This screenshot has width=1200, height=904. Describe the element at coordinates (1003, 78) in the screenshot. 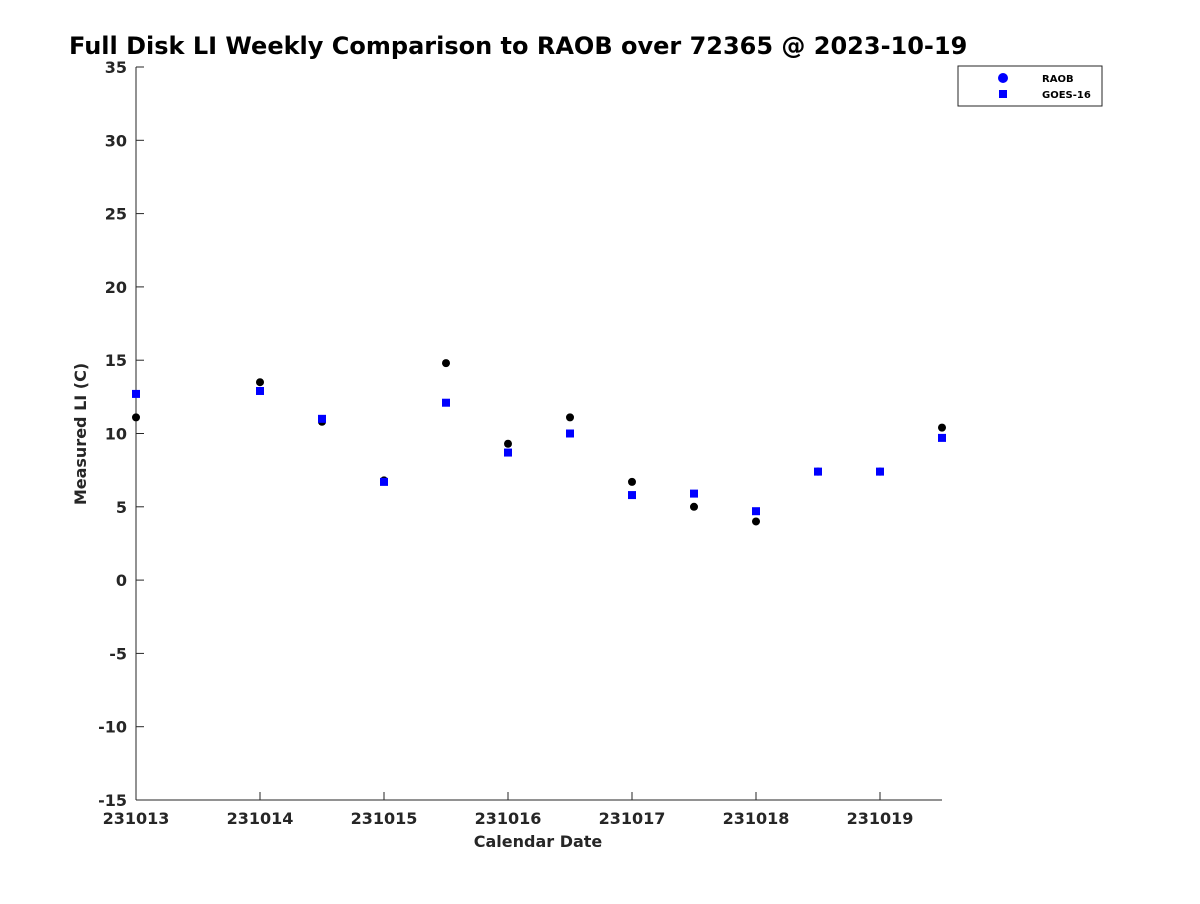

I see `legend-marker-raob` at that location.